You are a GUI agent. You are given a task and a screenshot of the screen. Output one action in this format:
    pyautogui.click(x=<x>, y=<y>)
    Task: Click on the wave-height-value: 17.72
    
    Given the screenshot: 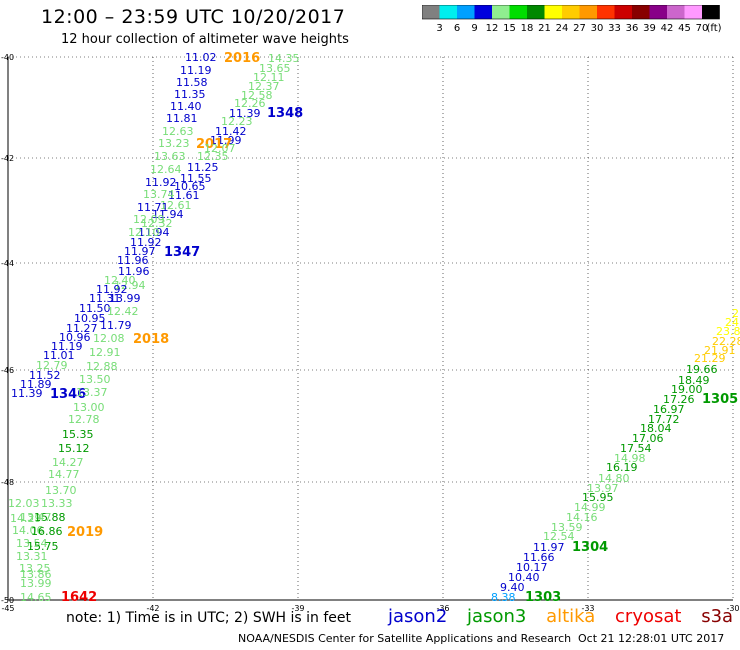 What is the action you would take?
    pyautogui.click(x=664, y=419)
    